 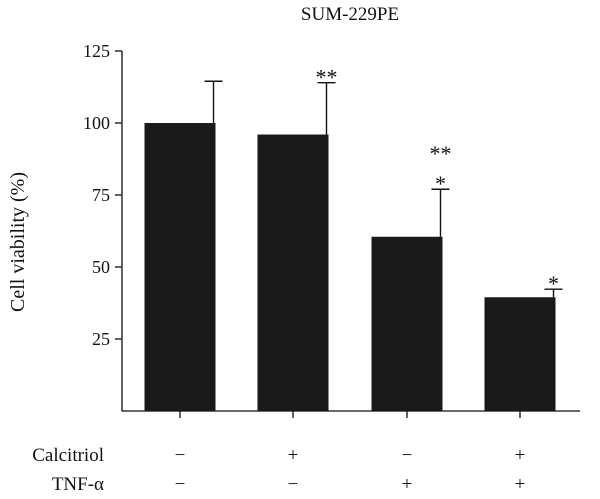 I want to click on condition-label: Calcitriol, so click(x=68, y=455).